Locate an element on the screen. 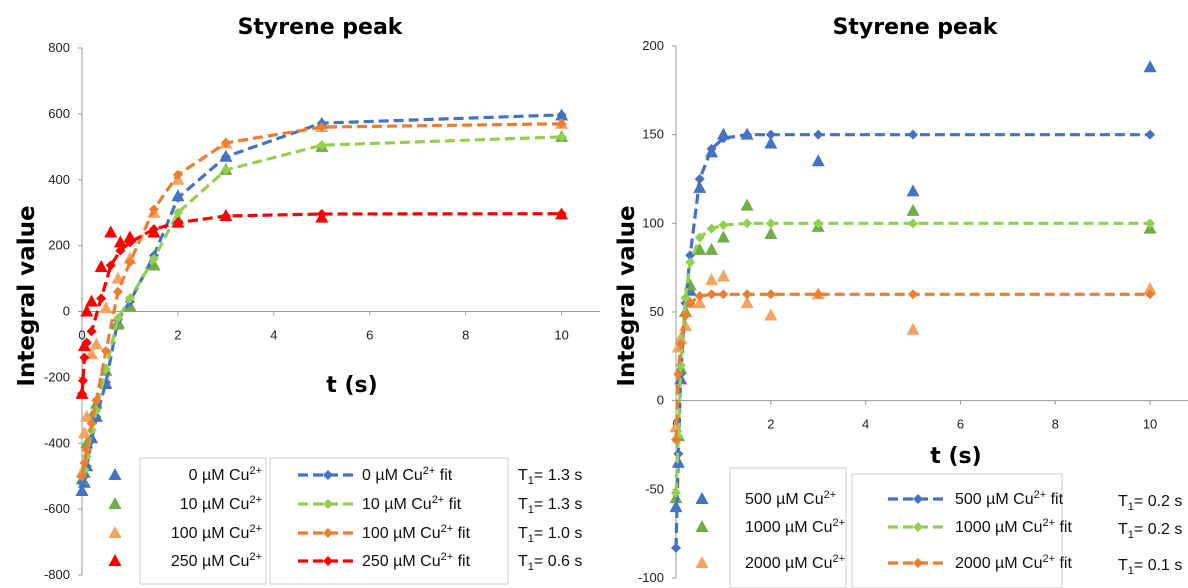 The width and height of the screenshot is (1188, 588). x-tick-label: 2 is located at coordinates (177, 335).